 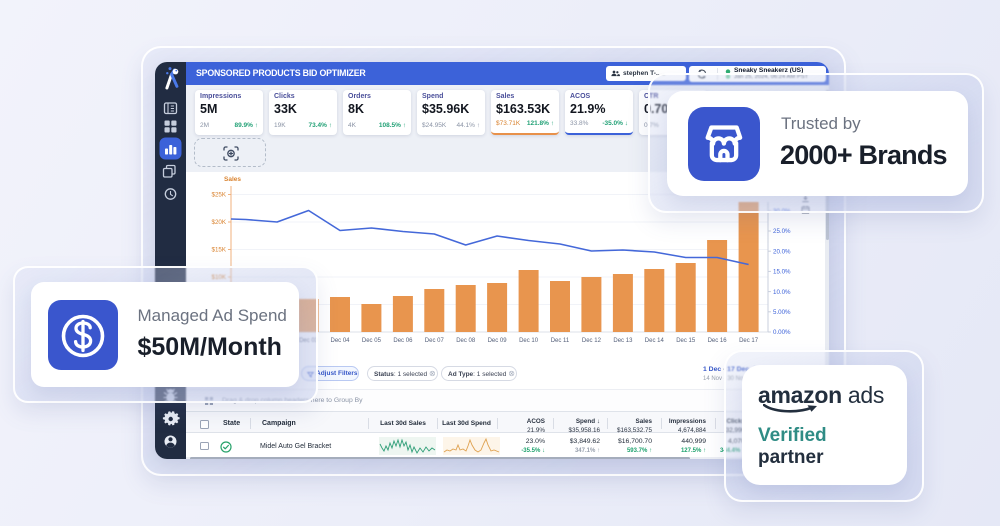 What do you see at coordinates (717, 341) in the screenshot?
I see `svg-text: Dec 16` at bounding box center [717, 341].